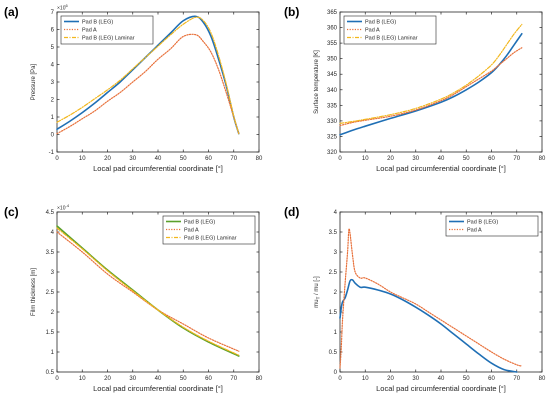 This screenshot has width=550, height=402. I want to click on y-tick-label: 5, so click(53, 48).